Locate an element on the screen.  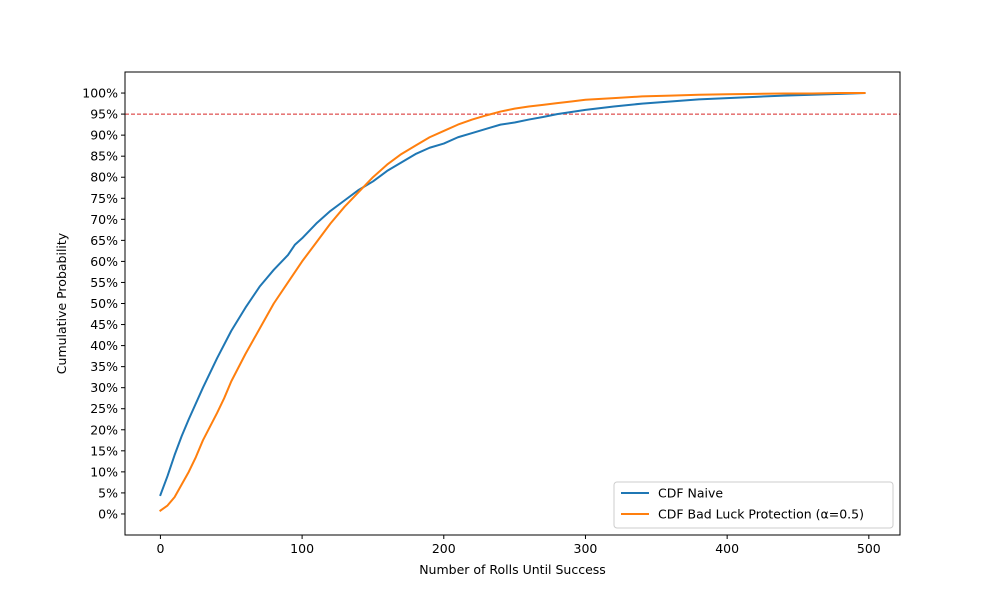
x-tick-label: 100 is located at coordinates (302, 548).